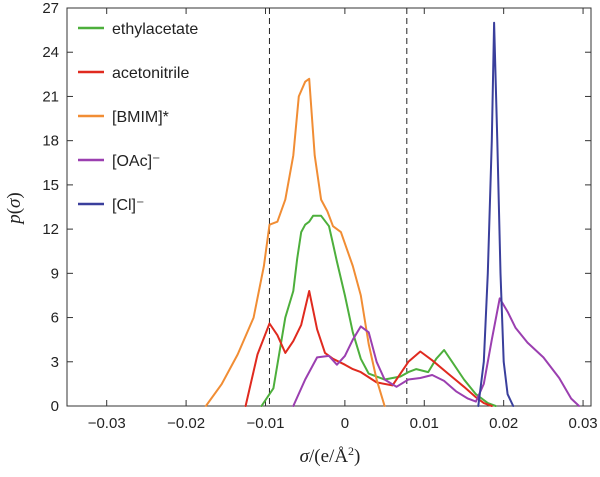 The height and width of the screenshot is (477, 600). I want to click on y-tick-label: 15, so click(50, 185).